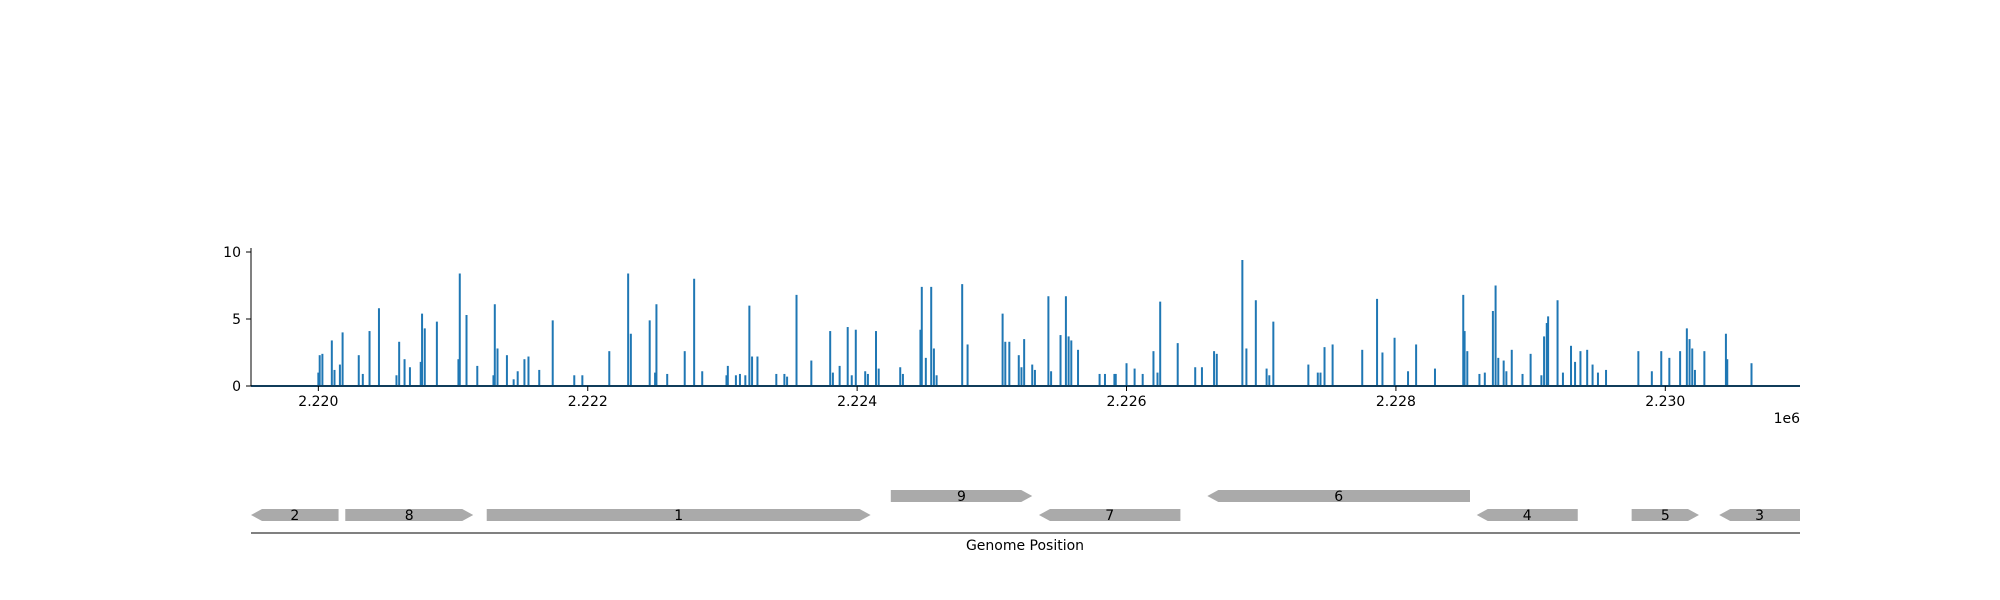 The image size is (2000, 600). Describe the element at coordinates (236, 387) in the screenshot. I see `y-tick-label: 0` at that location.